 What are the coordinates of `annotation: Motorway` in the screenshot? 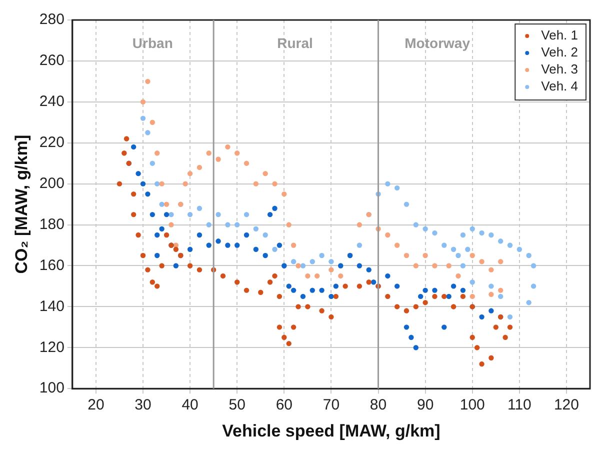 It's located at (437, 42).